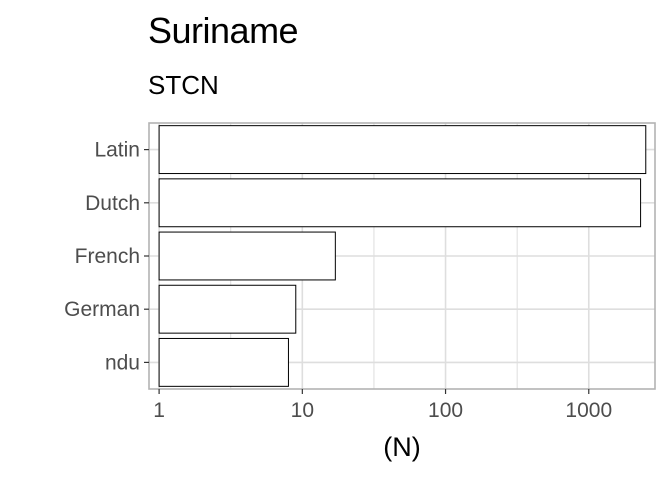  I want to click on x-axis-ticks: 1 10 100 1000, so click(382, 405).